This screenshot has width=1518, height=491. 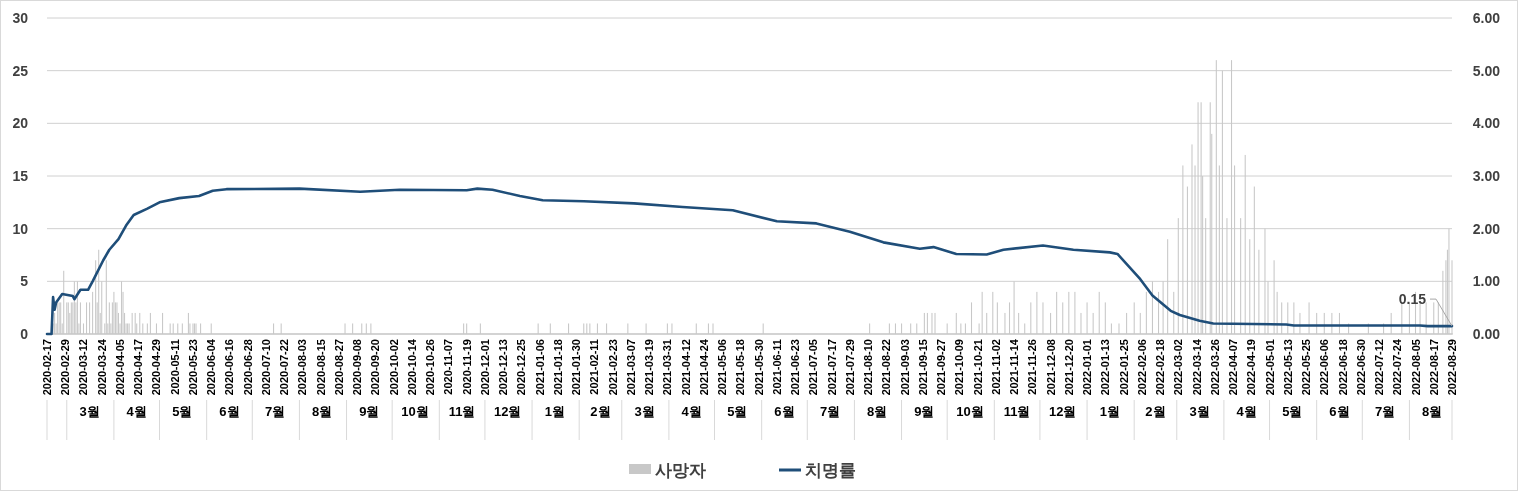 What do you see at coordinates (247, 367) in the screenshot?
I see `x-tick-label: 2020-06-28` at bounding box center [247, 367].